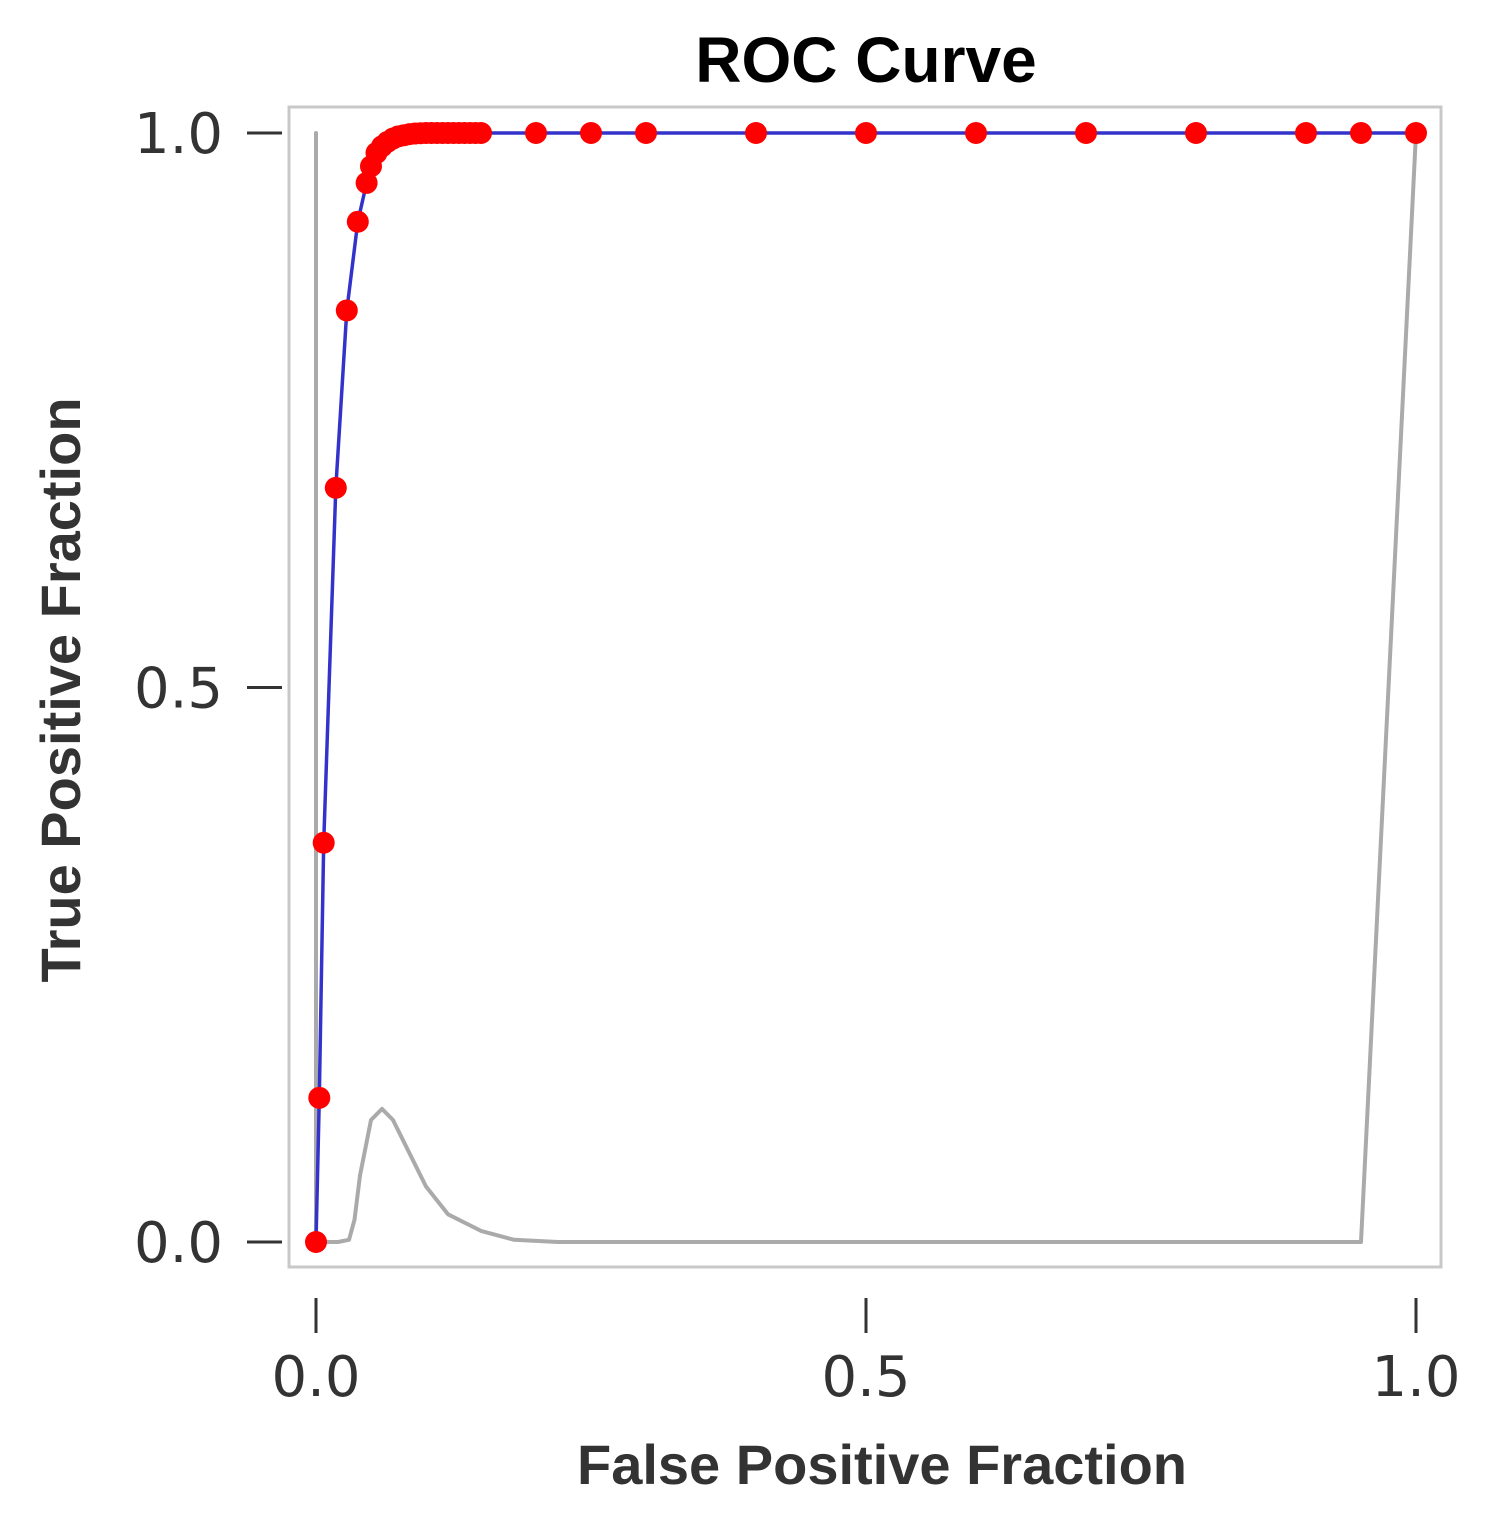  What do you see at coordinates (1415, 1377) in the screenshot?
I see `x-tick-label: 1.0` at bounding box center [1415, 1377].